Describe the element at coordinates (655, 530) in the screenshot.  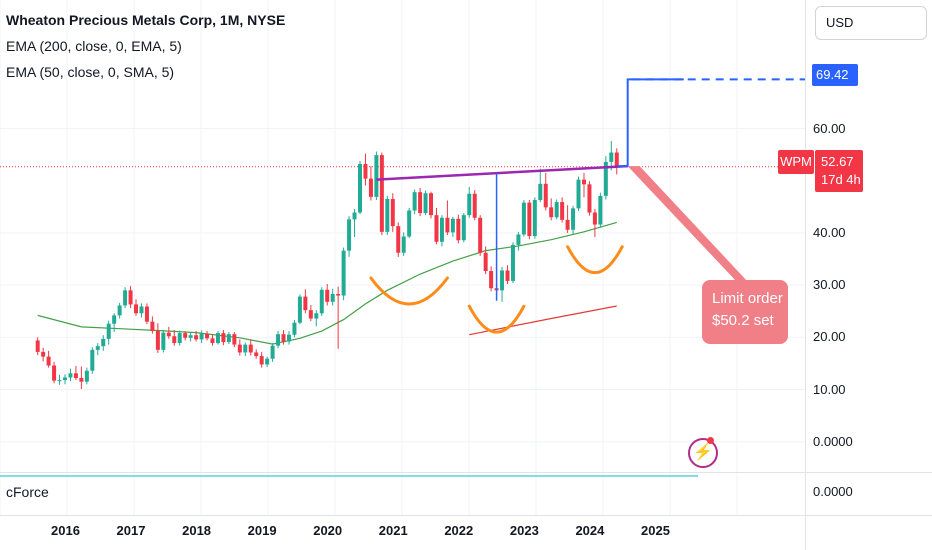
I see `time-tick-label: 2025` at that location.